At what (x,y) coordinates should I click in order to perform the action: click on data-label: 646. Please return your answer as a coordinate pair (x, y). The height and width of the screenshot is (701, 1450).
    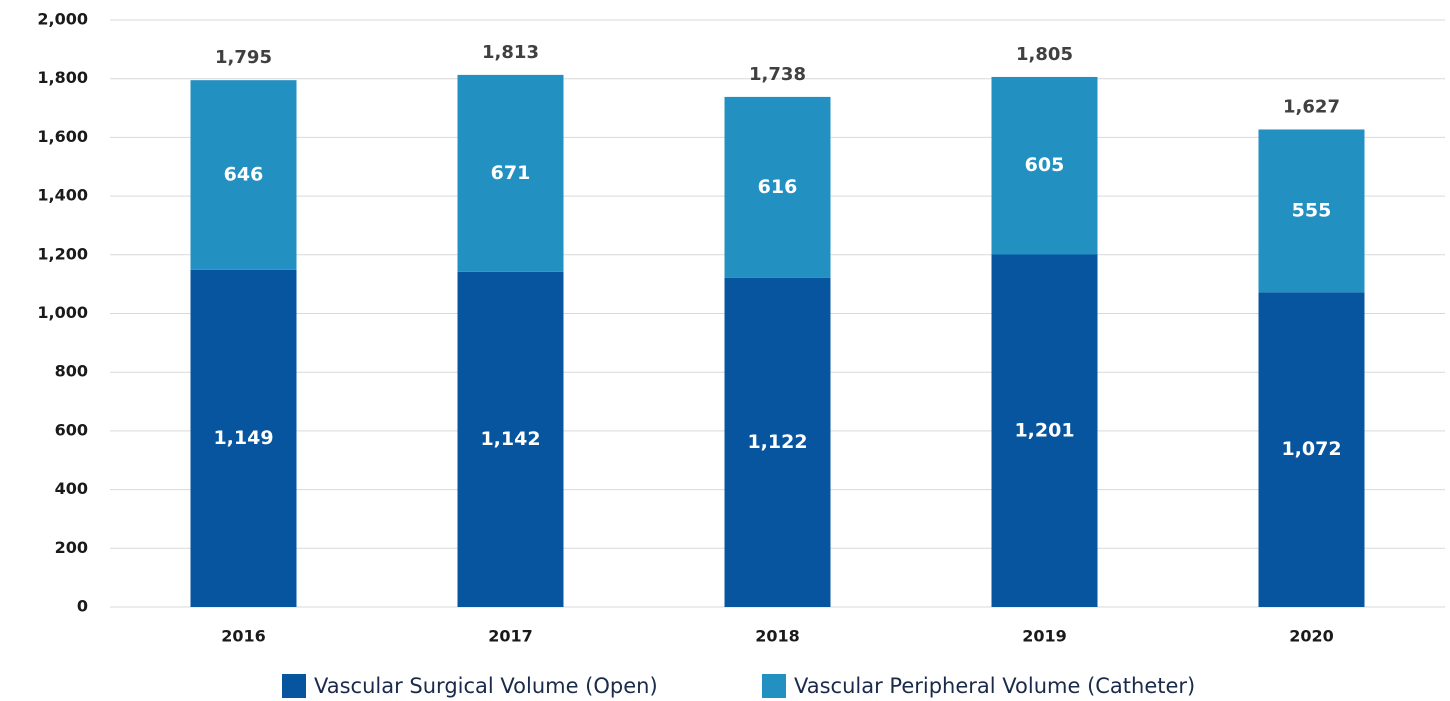
    Looking at the image, I should click on (244, 174).